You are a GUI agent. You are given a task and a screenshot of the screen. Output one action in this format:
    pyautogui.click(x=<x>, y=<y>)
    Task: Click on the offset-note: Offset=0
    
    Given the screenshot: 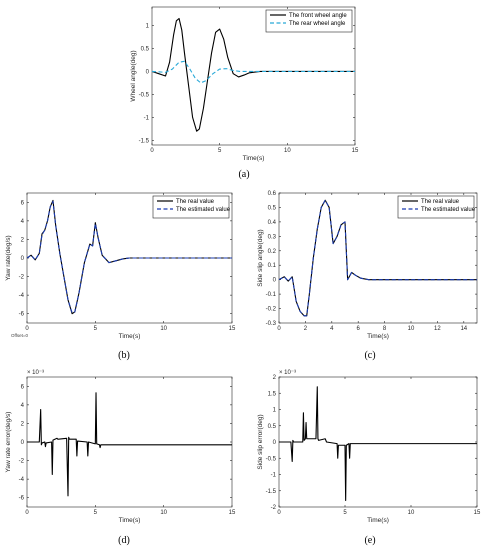 What is the action you would take?
    pyautogui.click(x=20, y=335)
    